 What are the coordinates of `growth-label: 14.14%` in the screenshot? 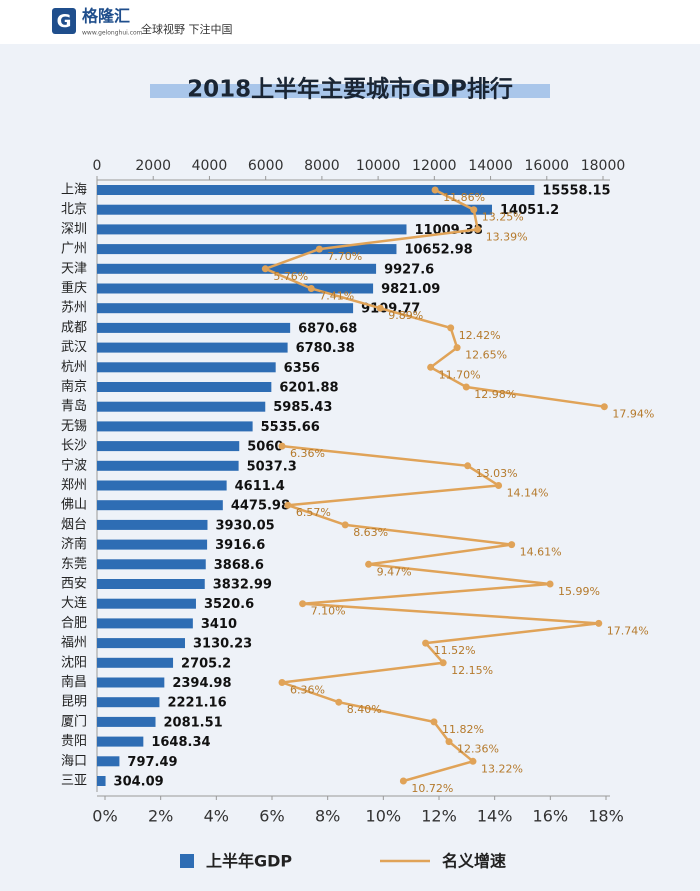 It's located at (528, 493).